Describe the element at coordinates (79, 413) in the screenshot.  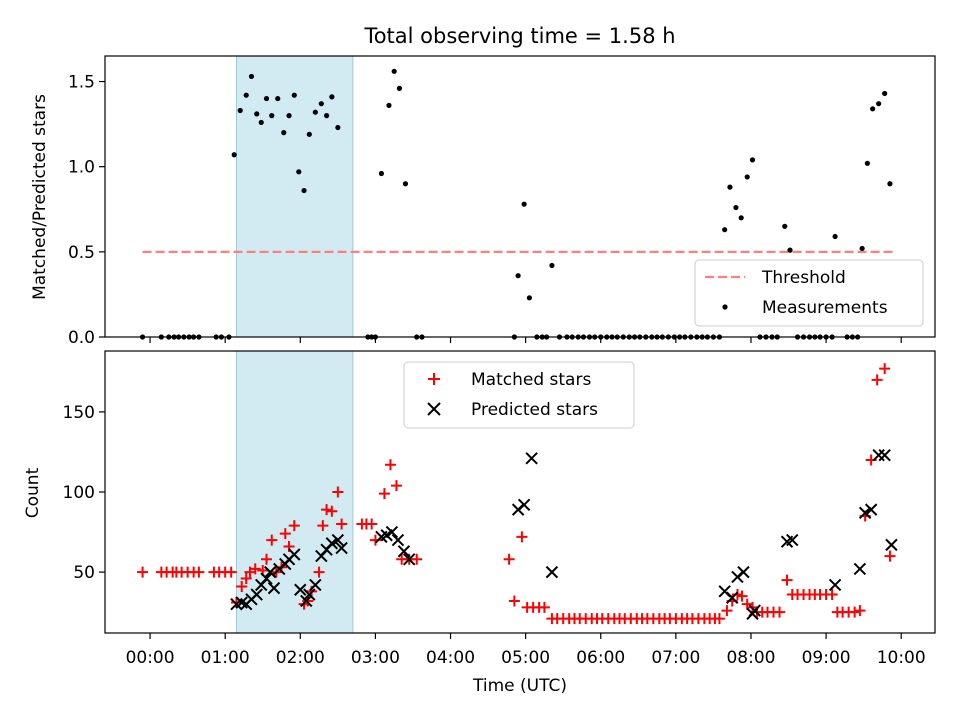
I see `bottom-y-tick-label: 150` at that location.